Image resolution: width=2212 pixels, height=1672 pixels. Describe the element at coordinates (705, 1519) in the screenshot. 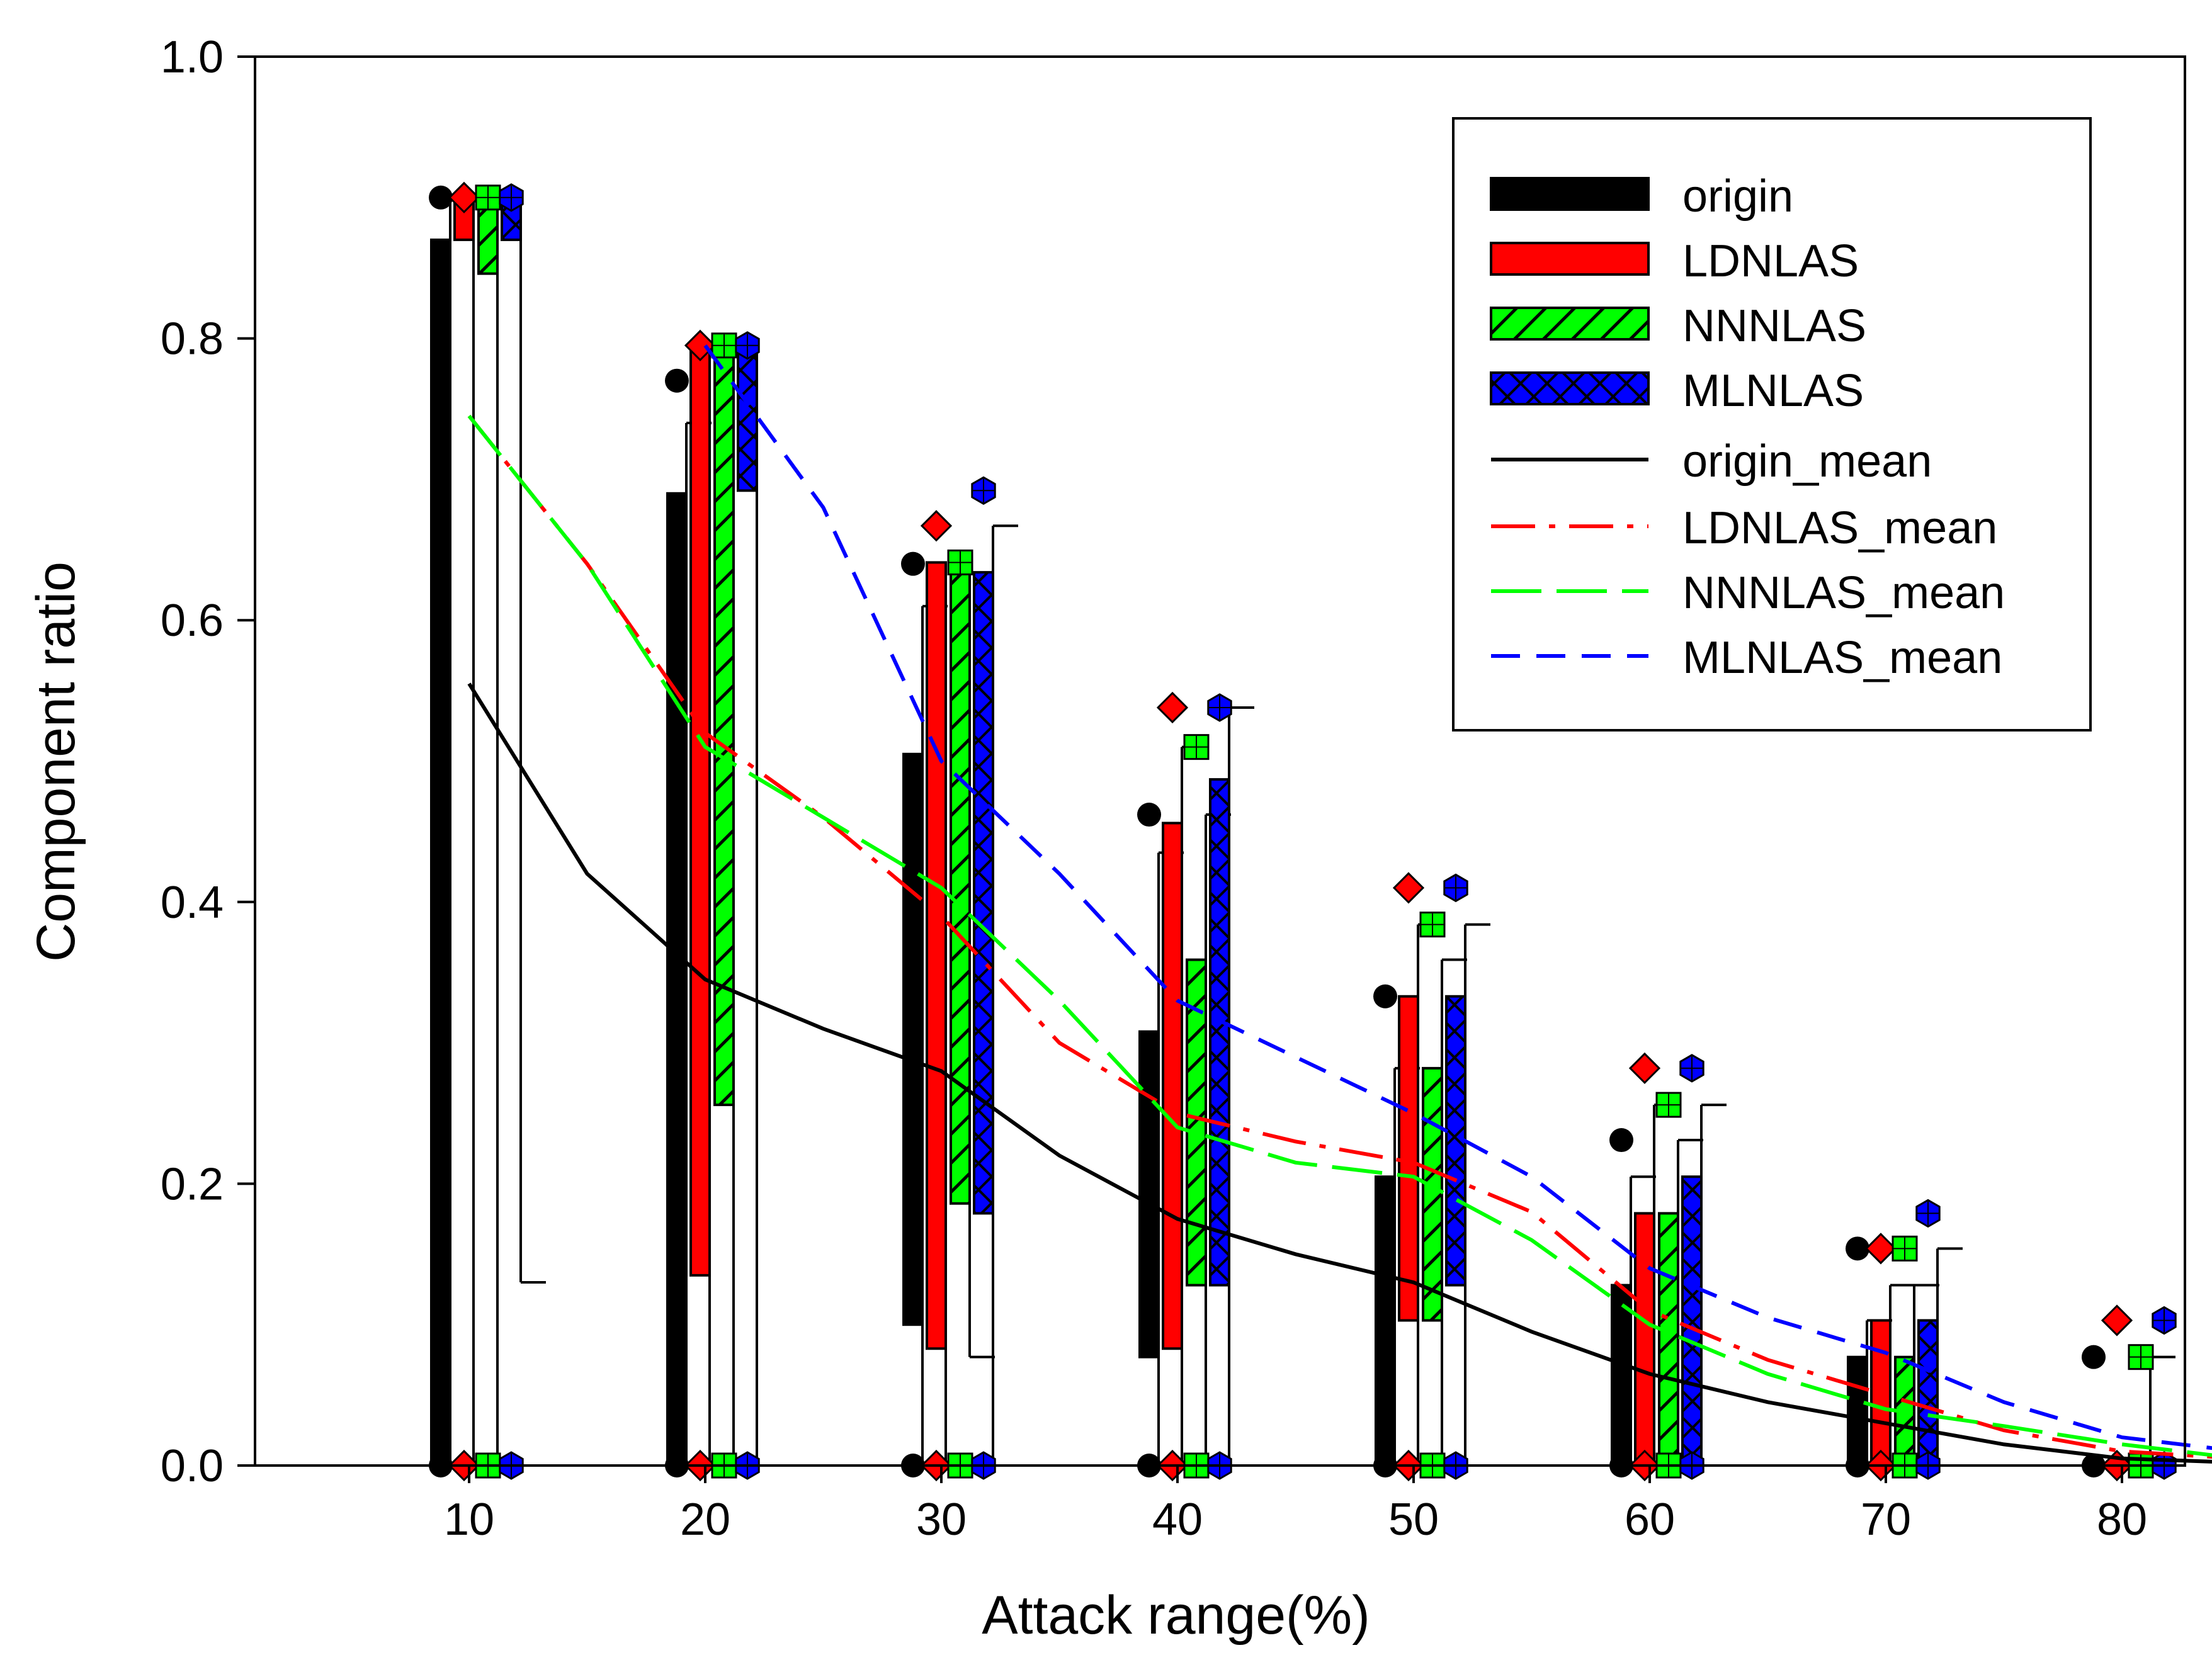

I see `x-tick-label-20: 20` at that location.